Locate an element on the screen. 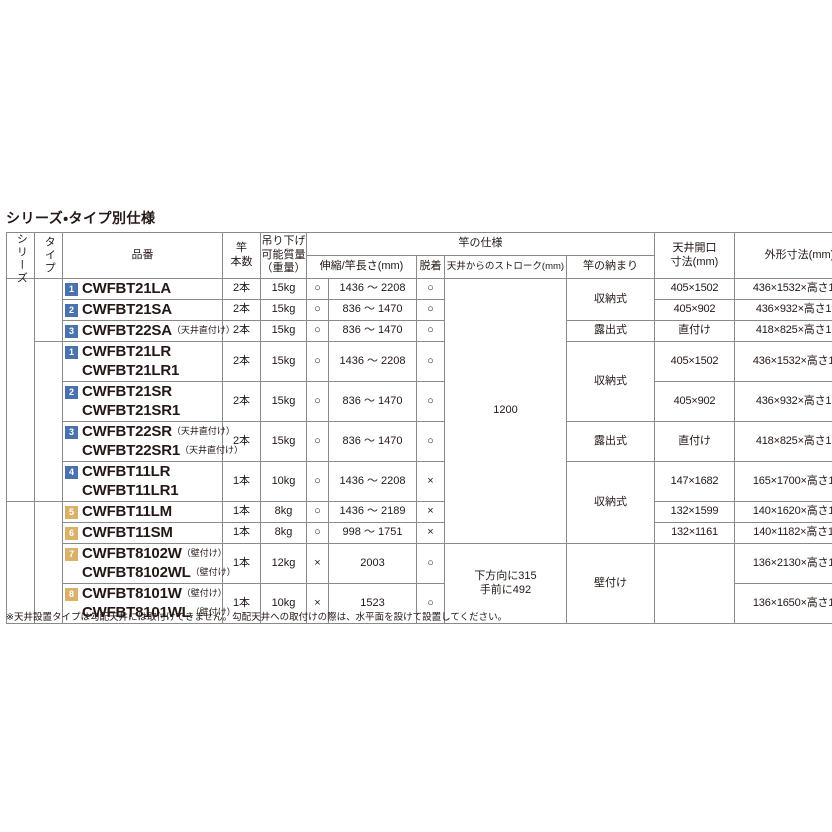  hang-weight-cell: 8kg is located at coordinates (283, 512).